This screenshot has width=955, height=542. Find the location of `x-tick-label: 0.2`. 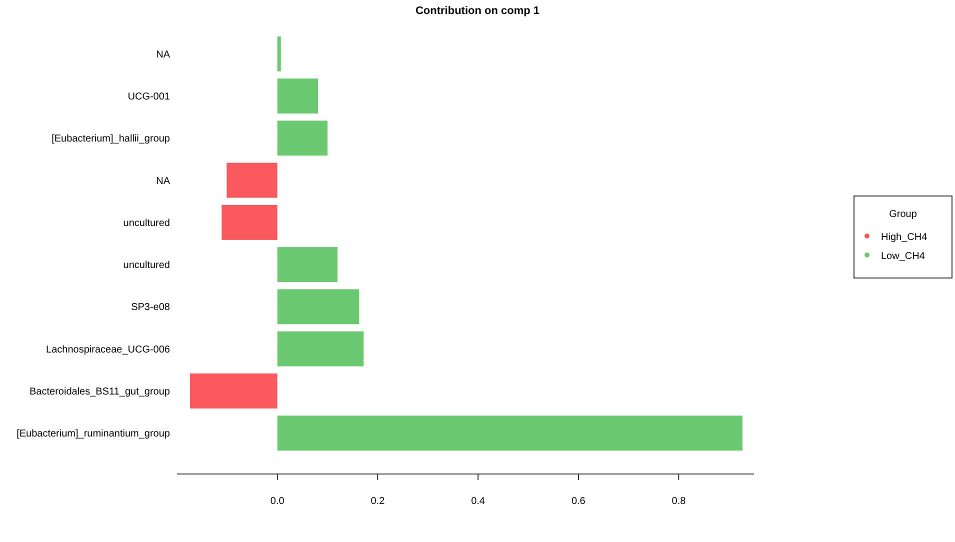

x-tick-label: 0.2 is located at coordinates (378, 501).